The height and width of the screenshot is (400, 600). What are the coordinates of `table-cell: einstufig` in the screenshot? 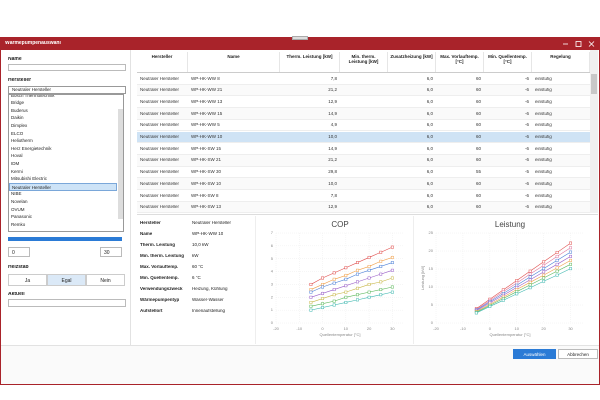 It's located at (543, 125).